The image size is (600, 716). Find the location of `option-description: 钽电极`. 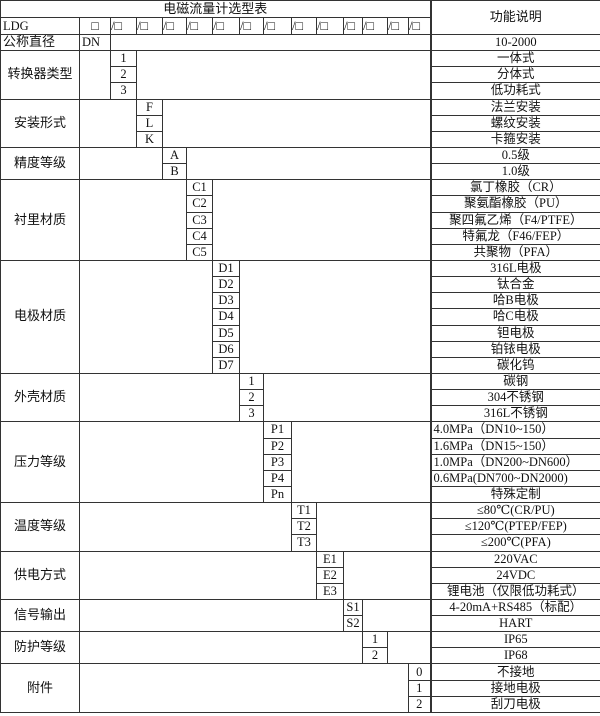

option-description: 钽电极 is located at coordinates (514, 333).